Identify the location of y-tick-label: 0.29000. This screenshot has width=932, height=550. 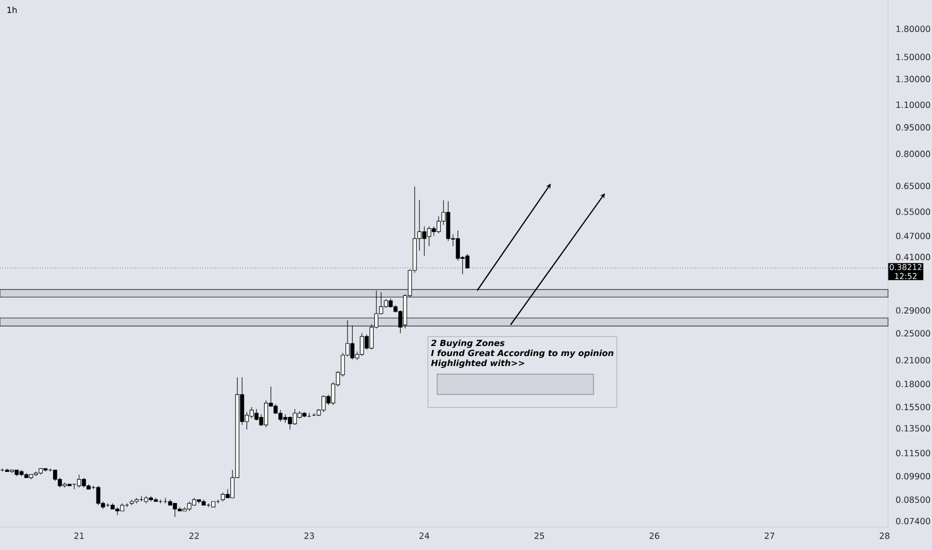
(913, 310).